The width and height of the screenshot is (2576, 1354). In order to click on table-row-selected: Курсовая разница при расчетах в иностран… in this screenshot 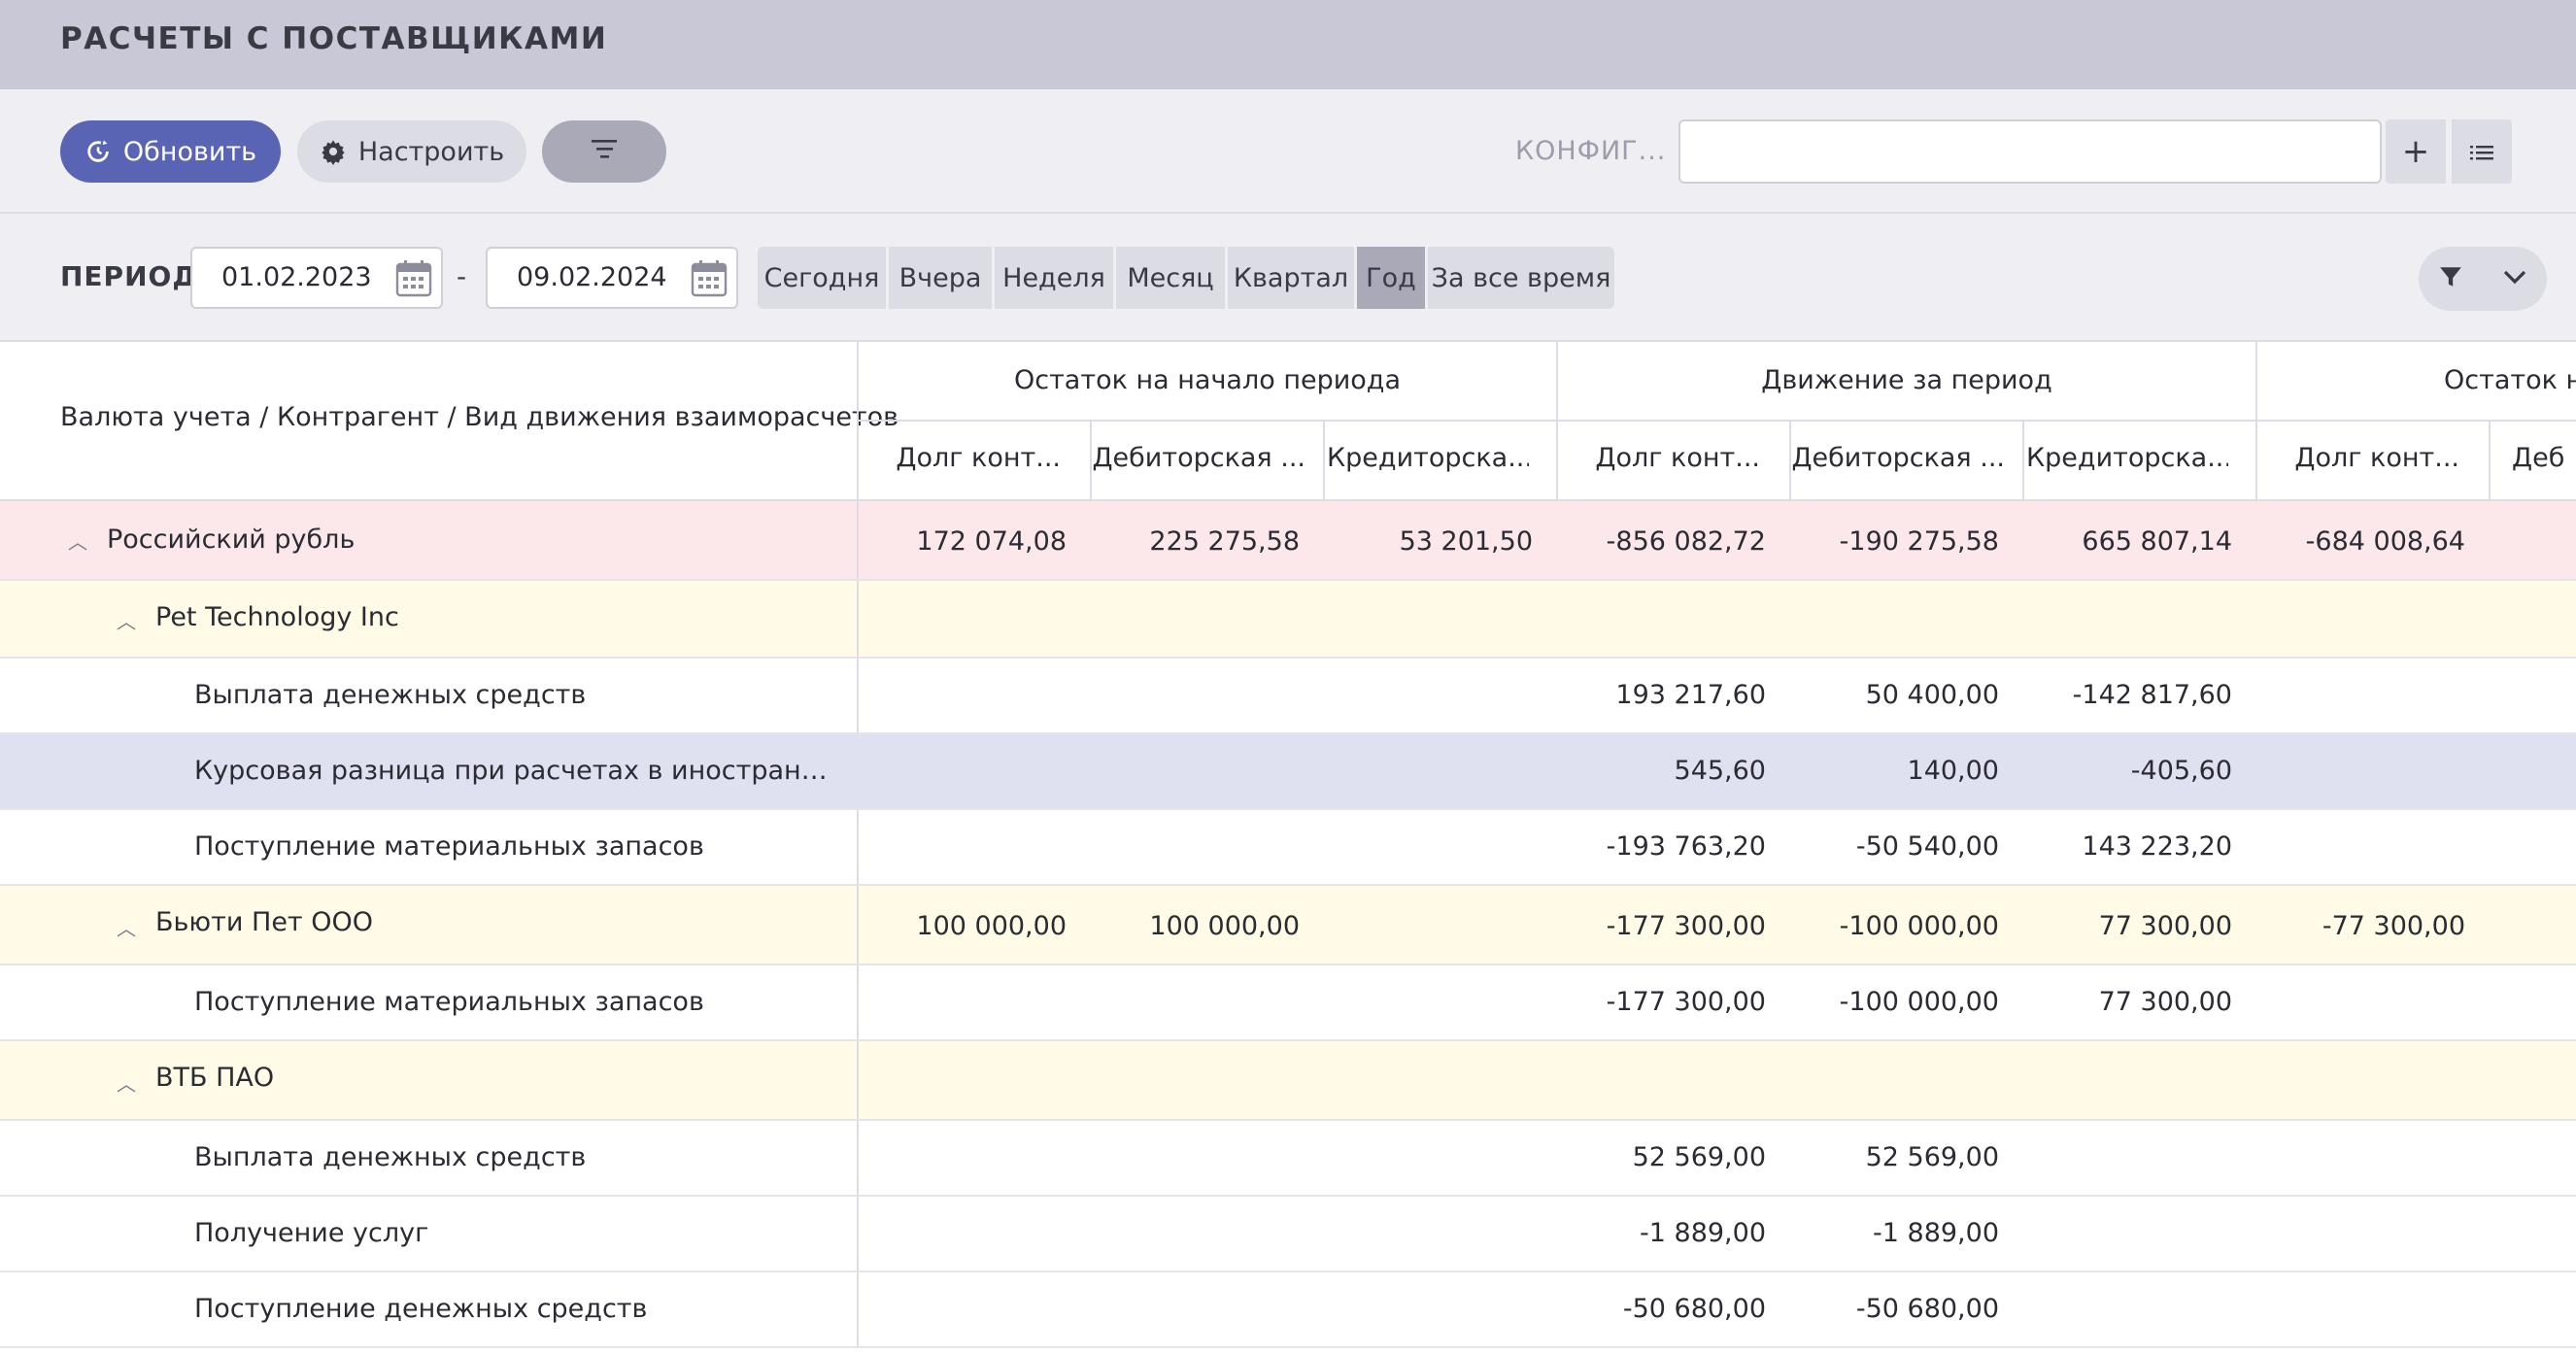, I will do `click(1288, 772)`.